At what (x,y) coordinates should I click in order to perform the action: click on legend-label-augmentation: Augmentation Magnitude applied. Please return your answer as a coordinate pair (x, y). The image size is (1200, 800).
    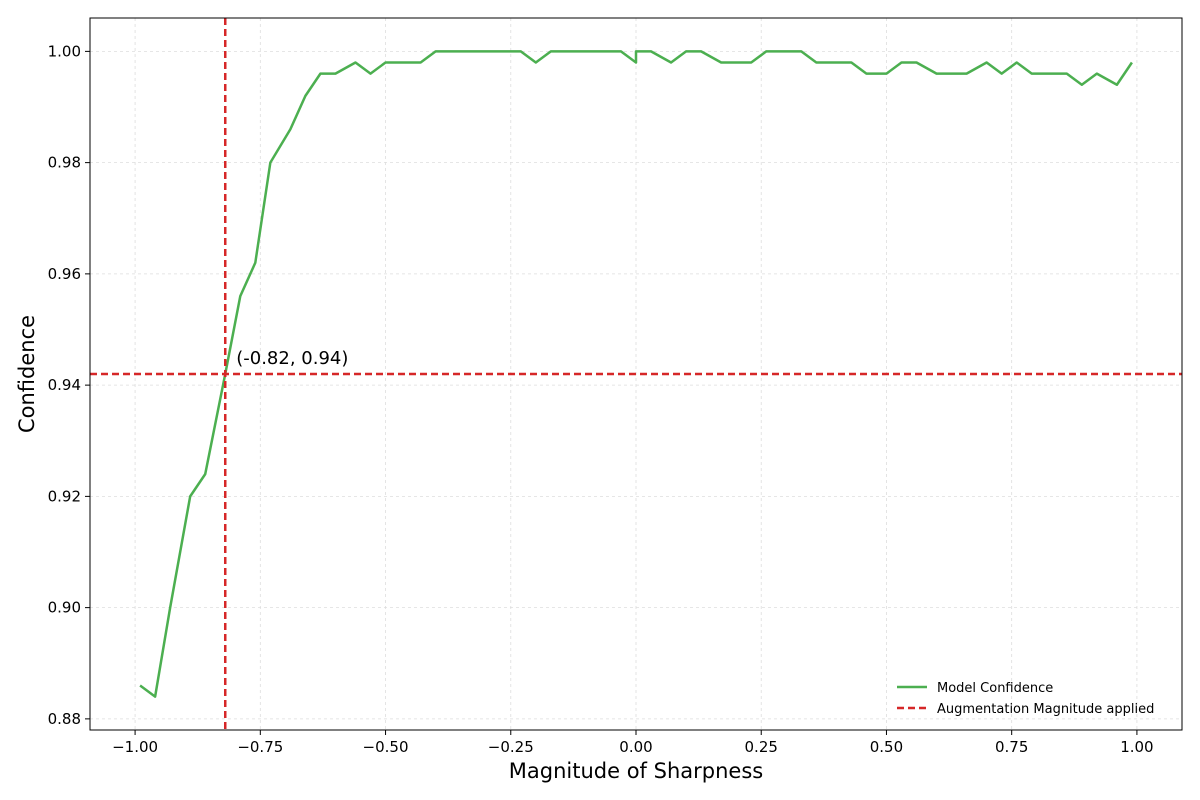
    Looking at the image, I should click on (1045, 709).